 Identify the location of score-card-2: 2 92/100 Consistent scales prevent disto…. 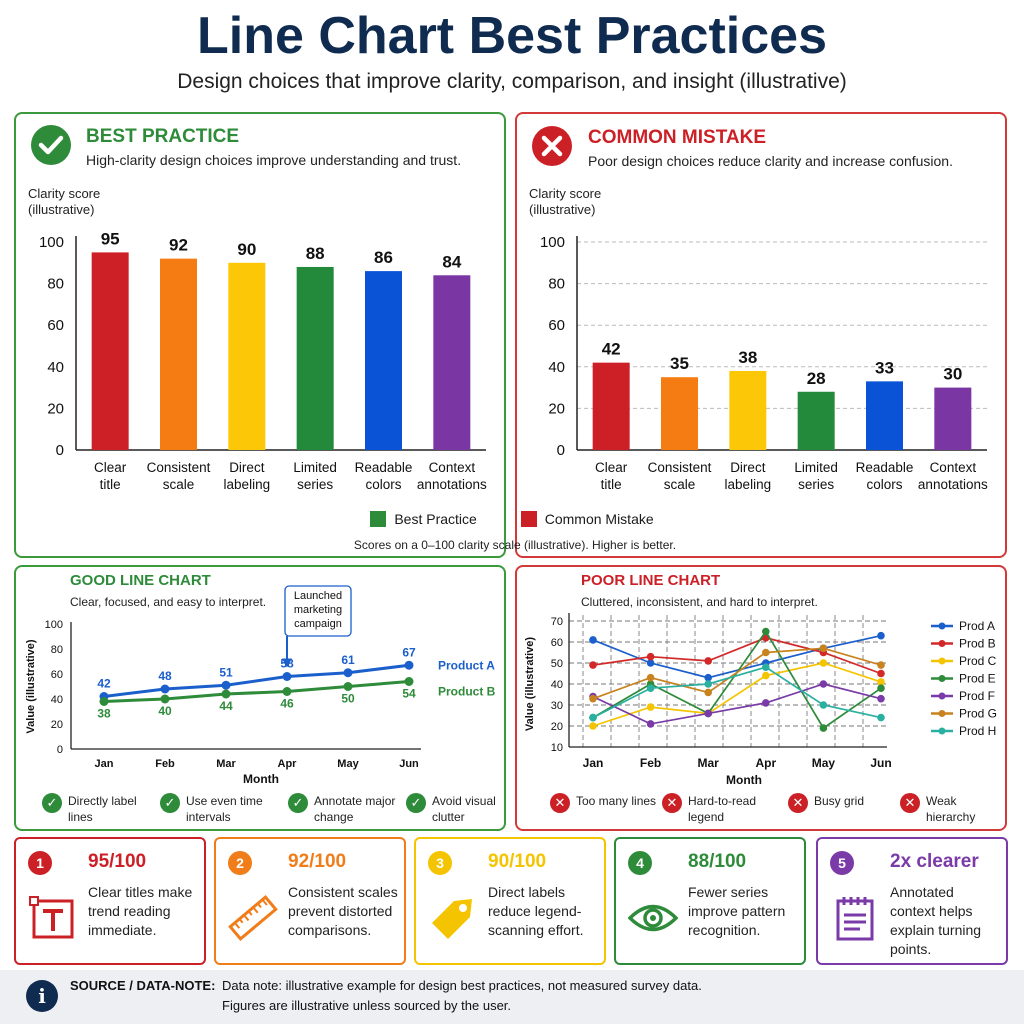
(310, 901).